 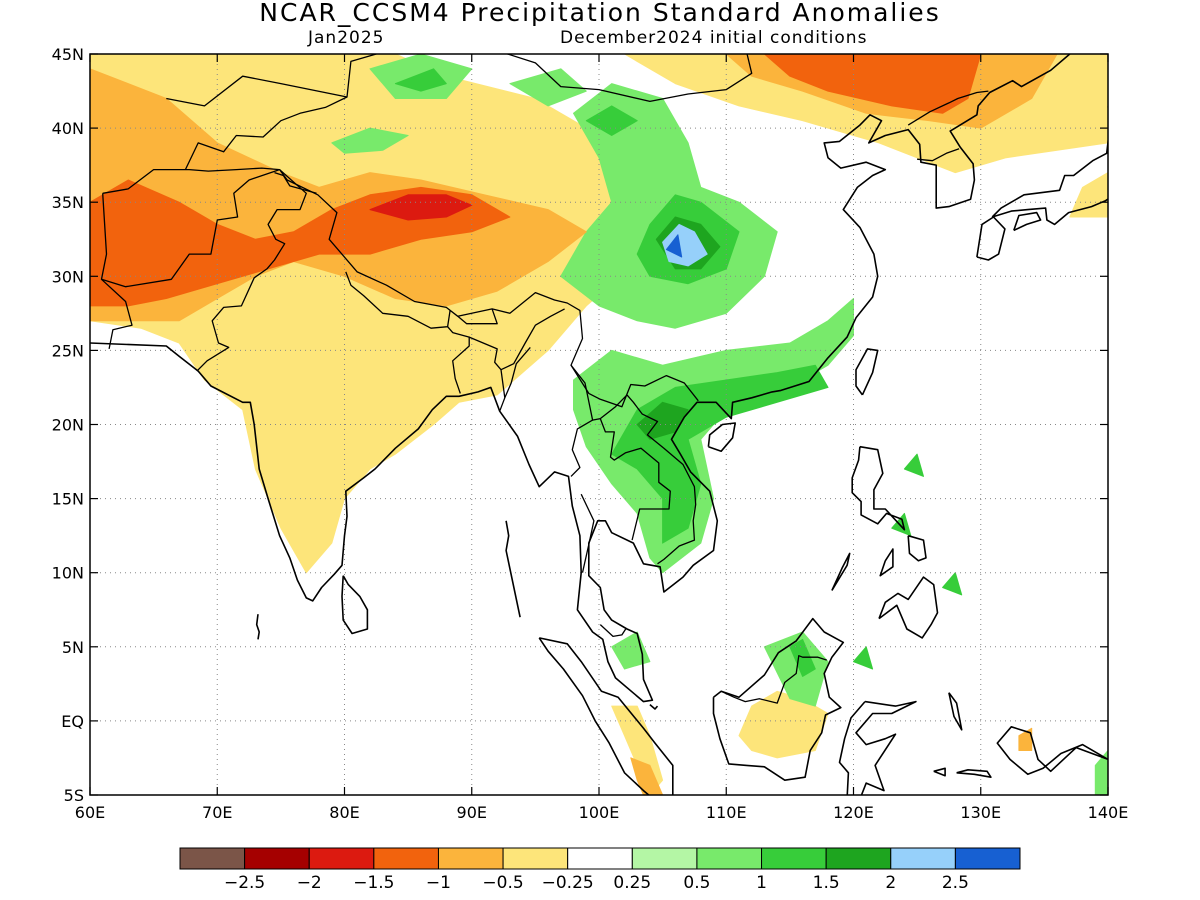 I want to click on colorbar-label: 1, so click(x=761, y=883).